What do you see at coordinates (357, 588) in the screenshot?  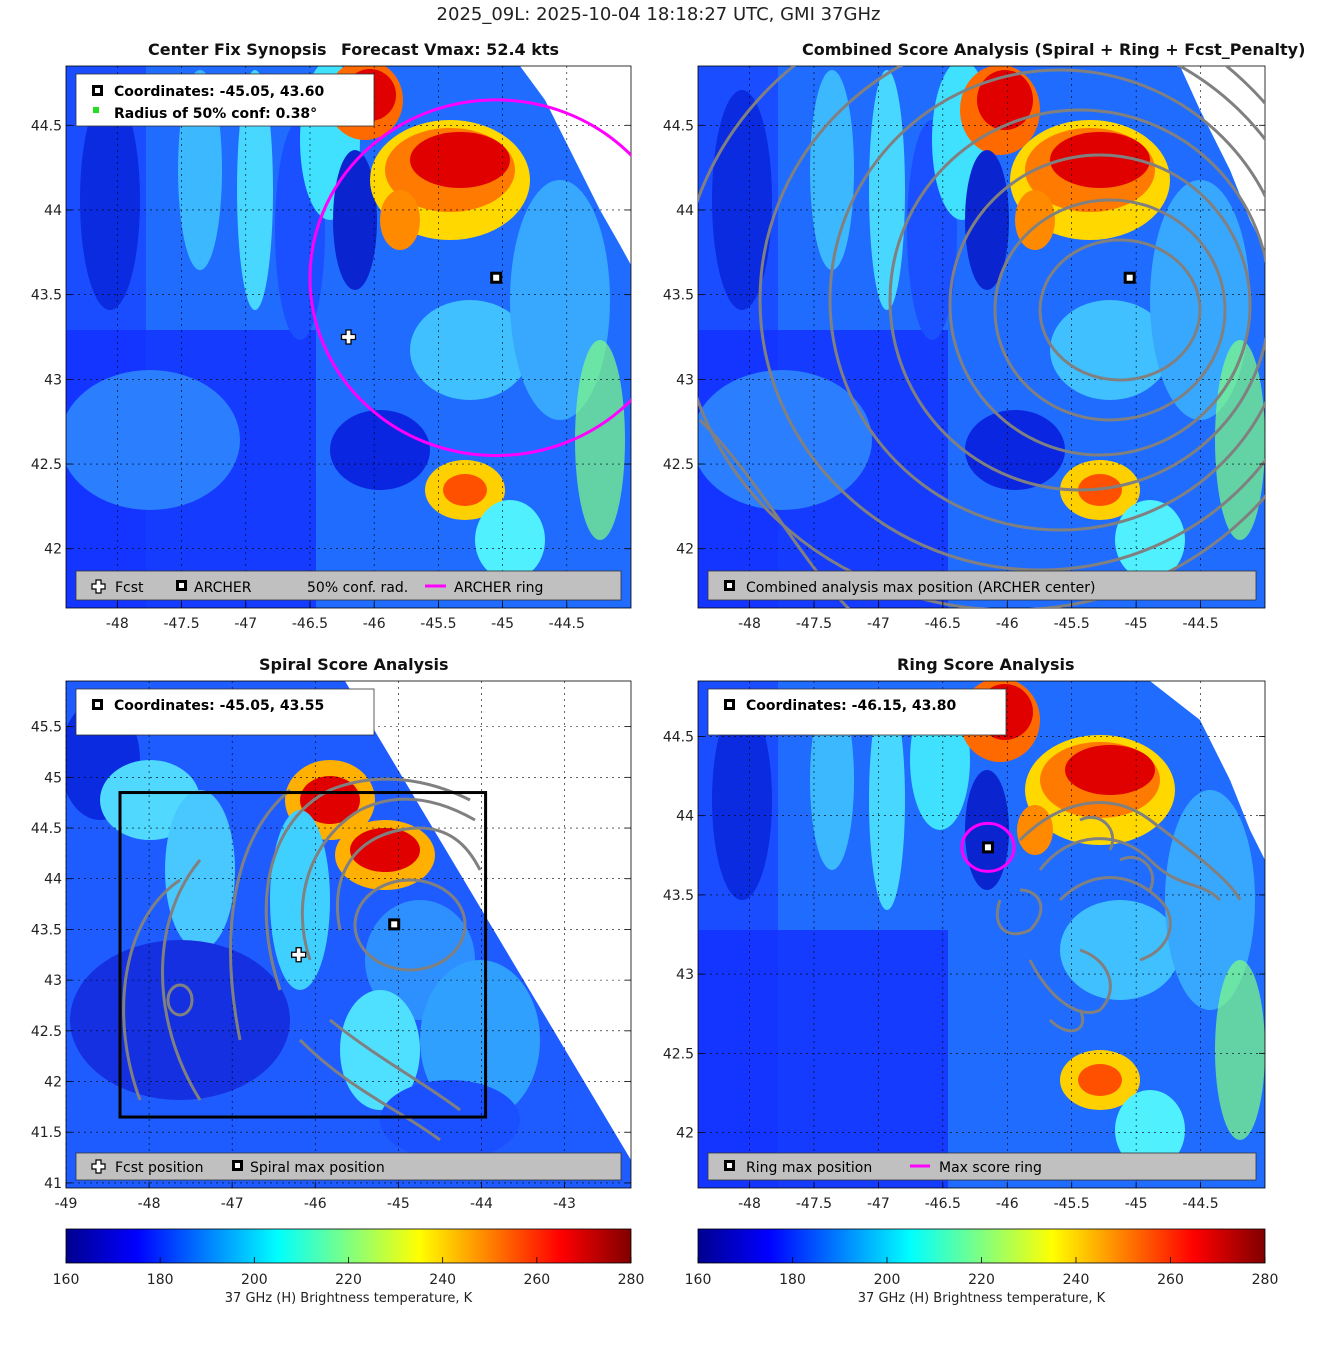 I see `synopsis-legend-label: 50% conf. rad.` at bounding box center [357, 588].